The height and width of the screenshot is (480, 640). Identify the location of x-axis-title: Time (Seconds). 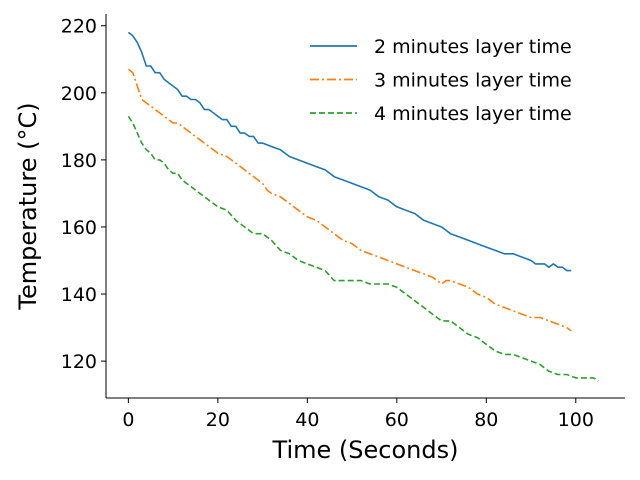
(365, 450).